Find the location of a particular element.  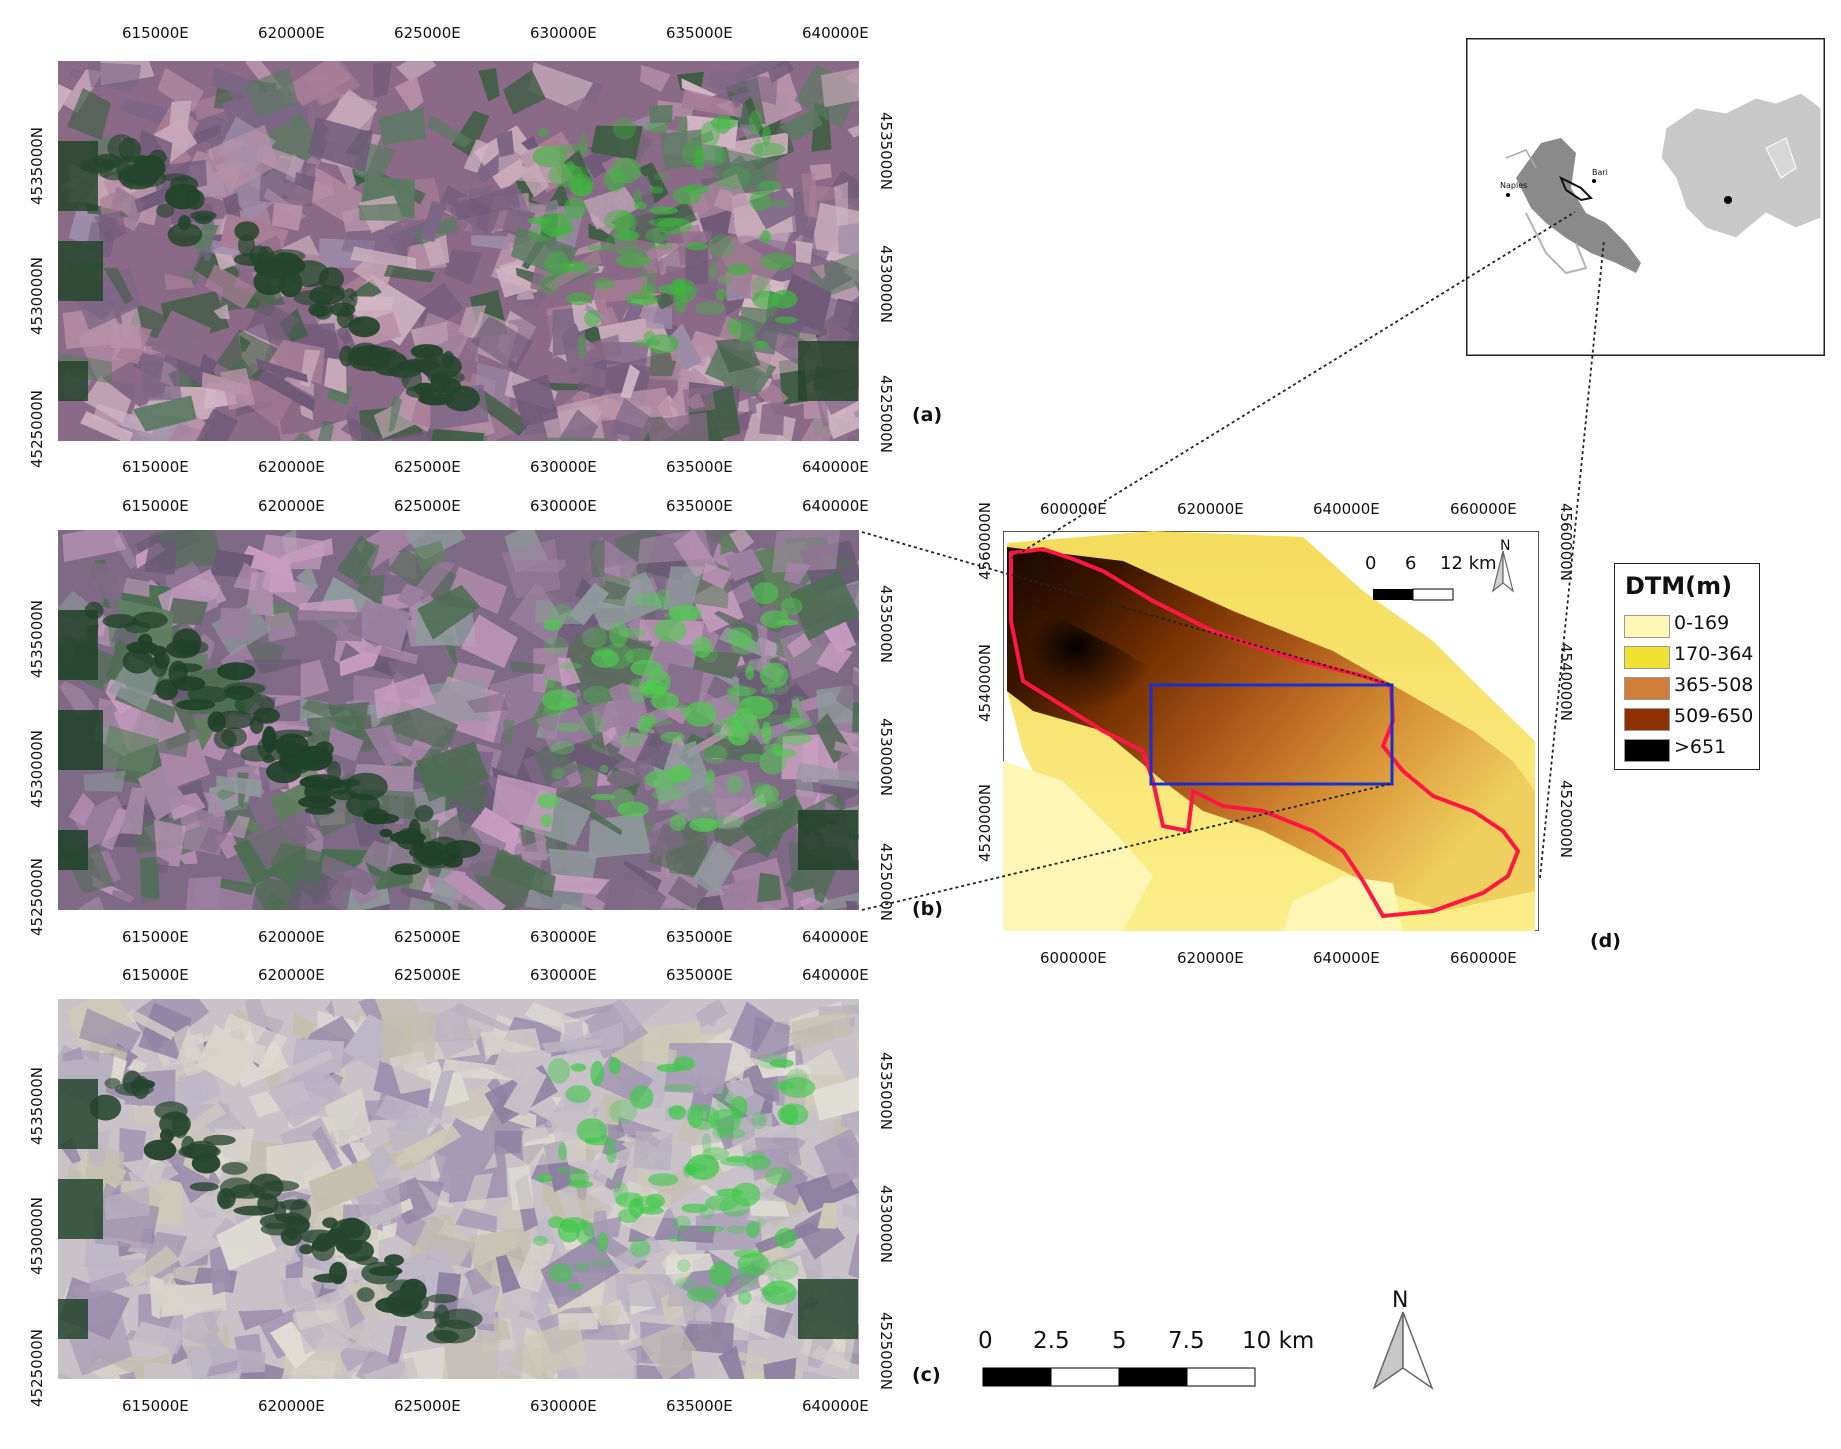

dtm-scale-label: 12 km is located at coordinates (1468, 563).